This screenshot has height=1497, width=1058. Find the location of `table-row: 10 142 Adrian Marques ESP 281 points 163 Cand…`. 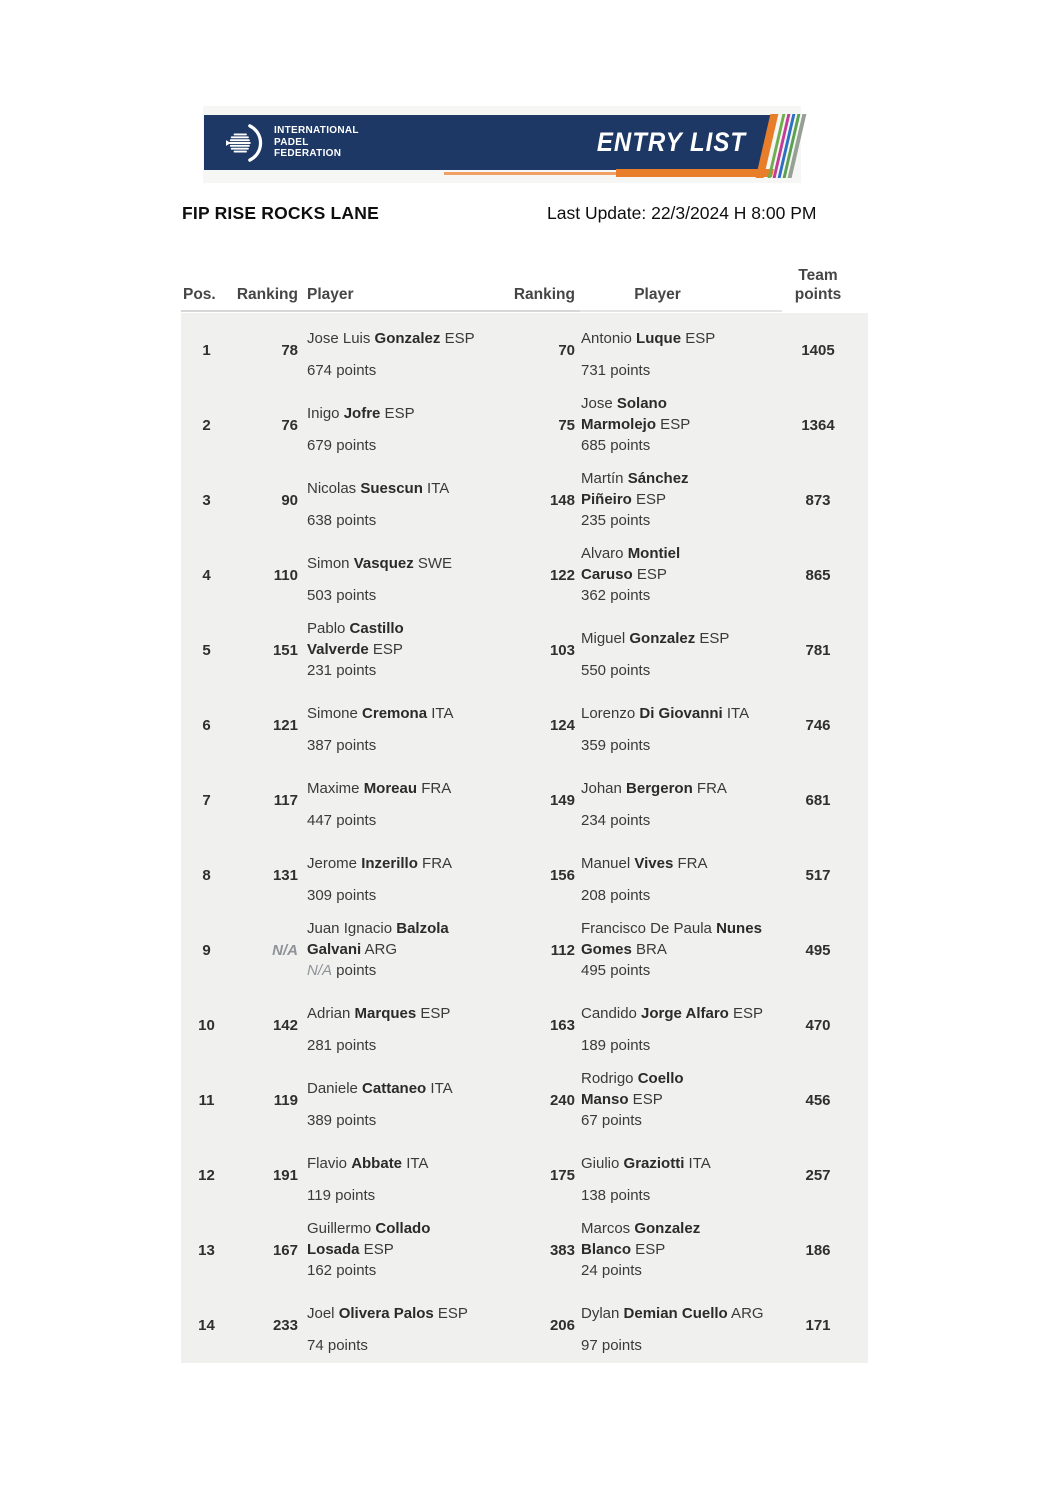

table-row: 10 142 Adrian Marques ESP 281 points 163 Cand… is located at coordinates (524, 1025).